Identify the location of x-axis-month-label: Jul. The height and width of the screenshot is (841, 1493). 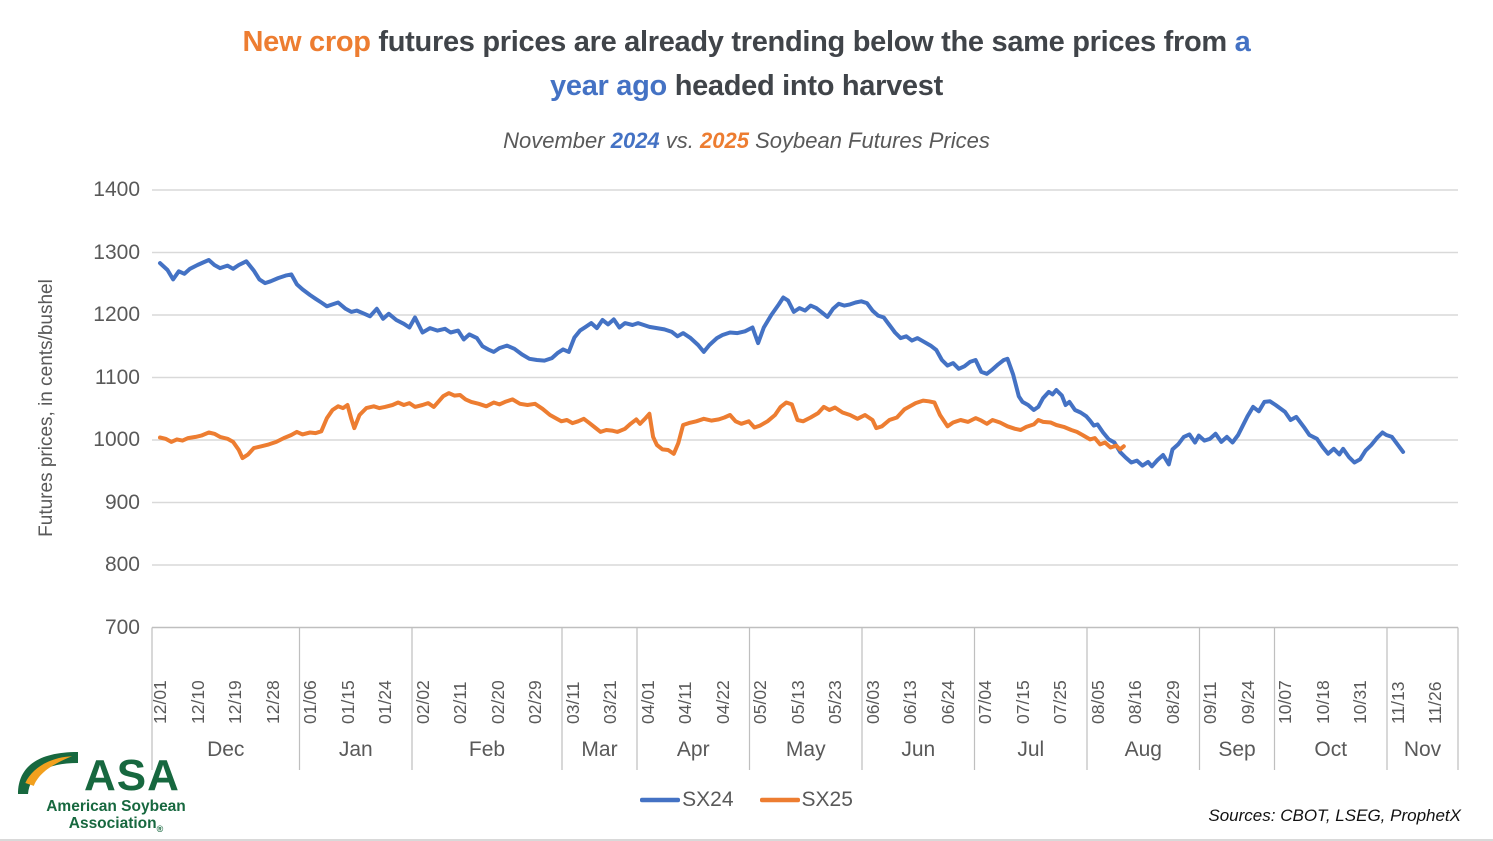
(1031, 749).